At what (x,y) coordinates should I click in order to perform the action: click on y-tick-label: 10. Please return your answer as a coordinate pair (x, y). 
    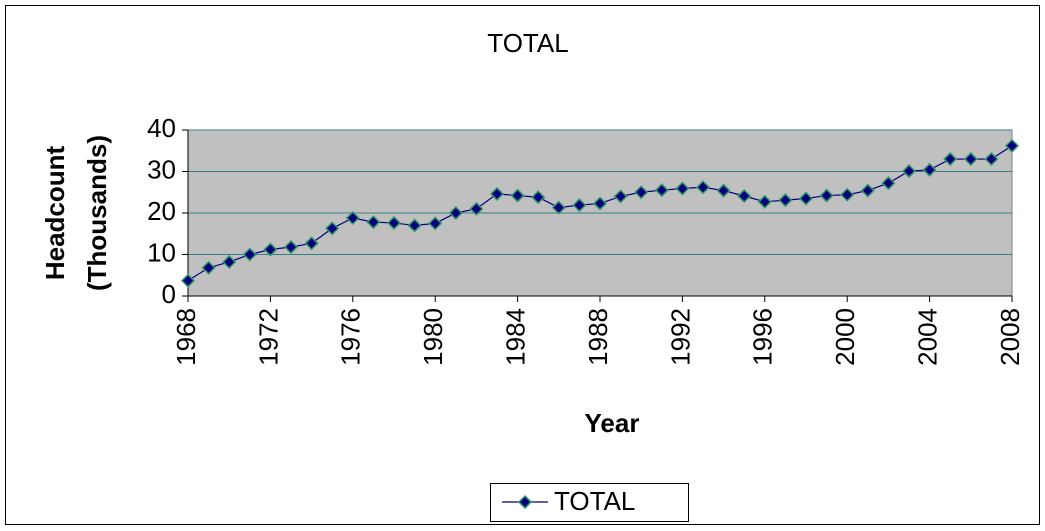
    Looking at the image, I should click on (161, 252).